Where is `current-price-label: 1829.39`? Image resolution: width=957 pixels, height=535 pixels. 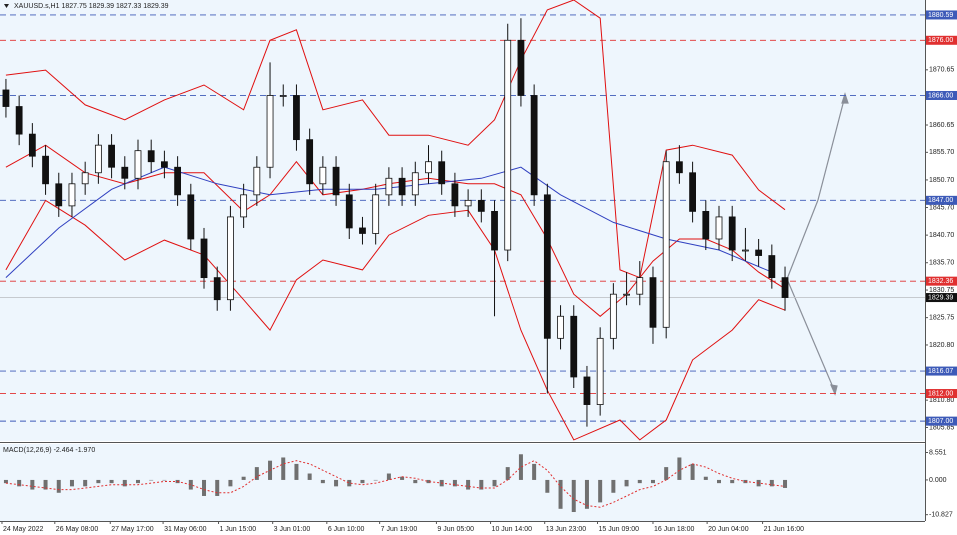
current-price-label: 1829.39 is located at coordinates (940, 297).